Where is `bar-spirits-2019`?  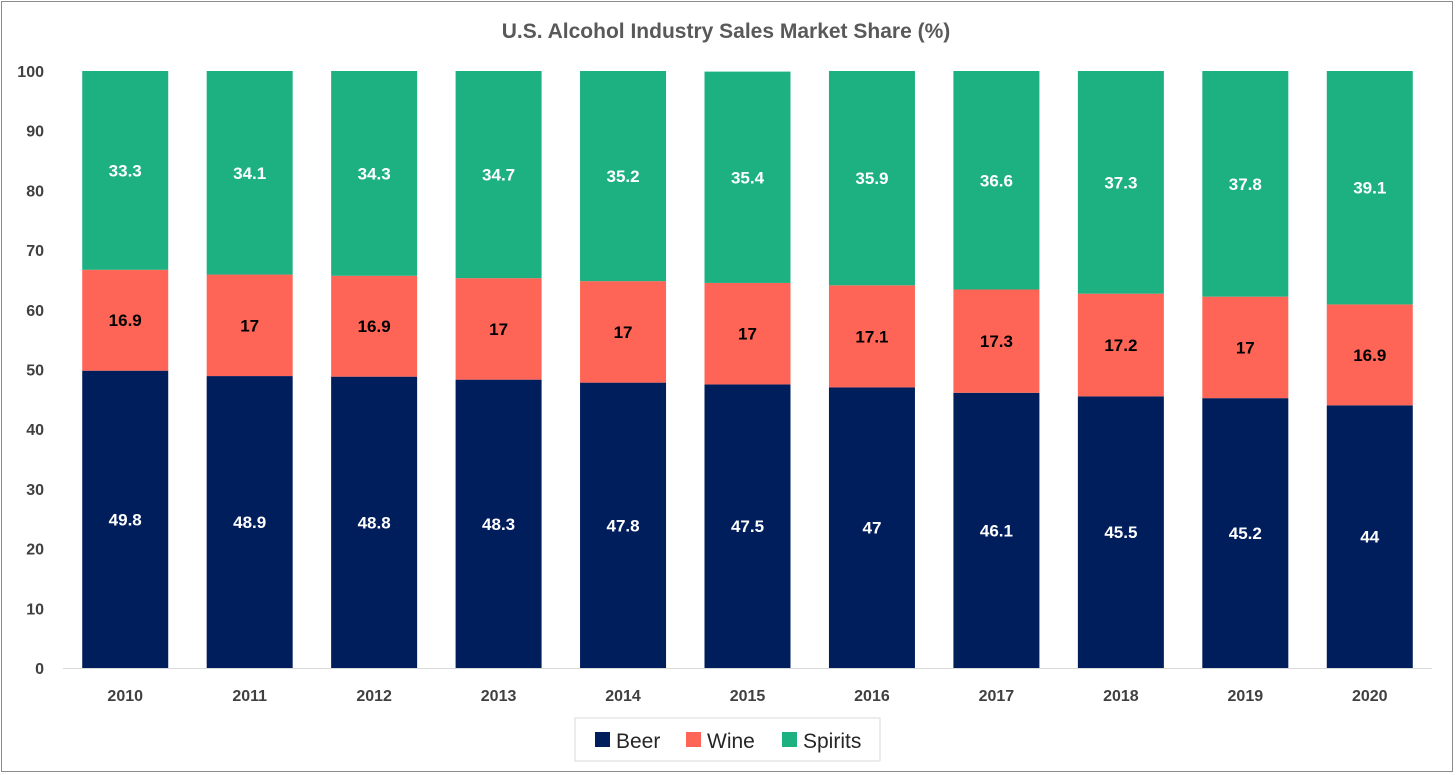
bar-spirits-2019 is located at coordinates (1245, 184).